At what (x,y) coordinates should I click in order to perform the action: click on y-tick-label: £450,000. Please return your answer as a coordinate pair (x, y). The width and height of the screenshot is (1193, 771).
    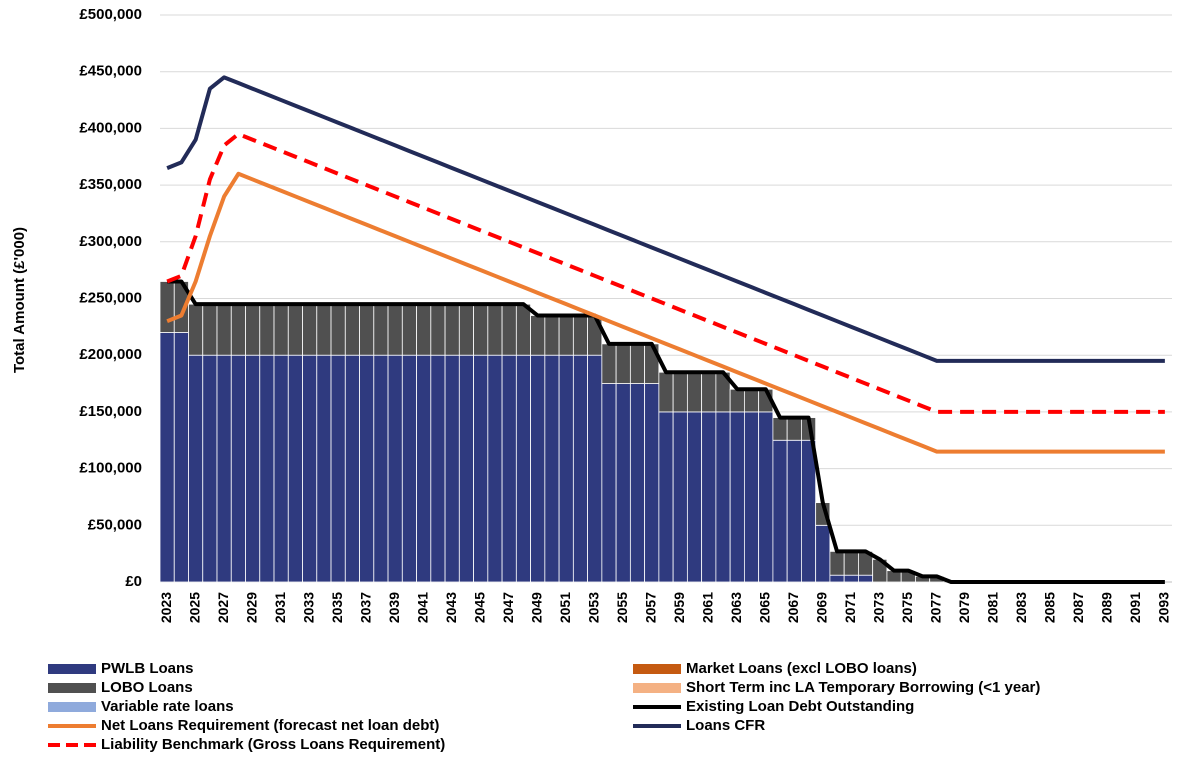
    Looking at the image, I should click on (110, 71).